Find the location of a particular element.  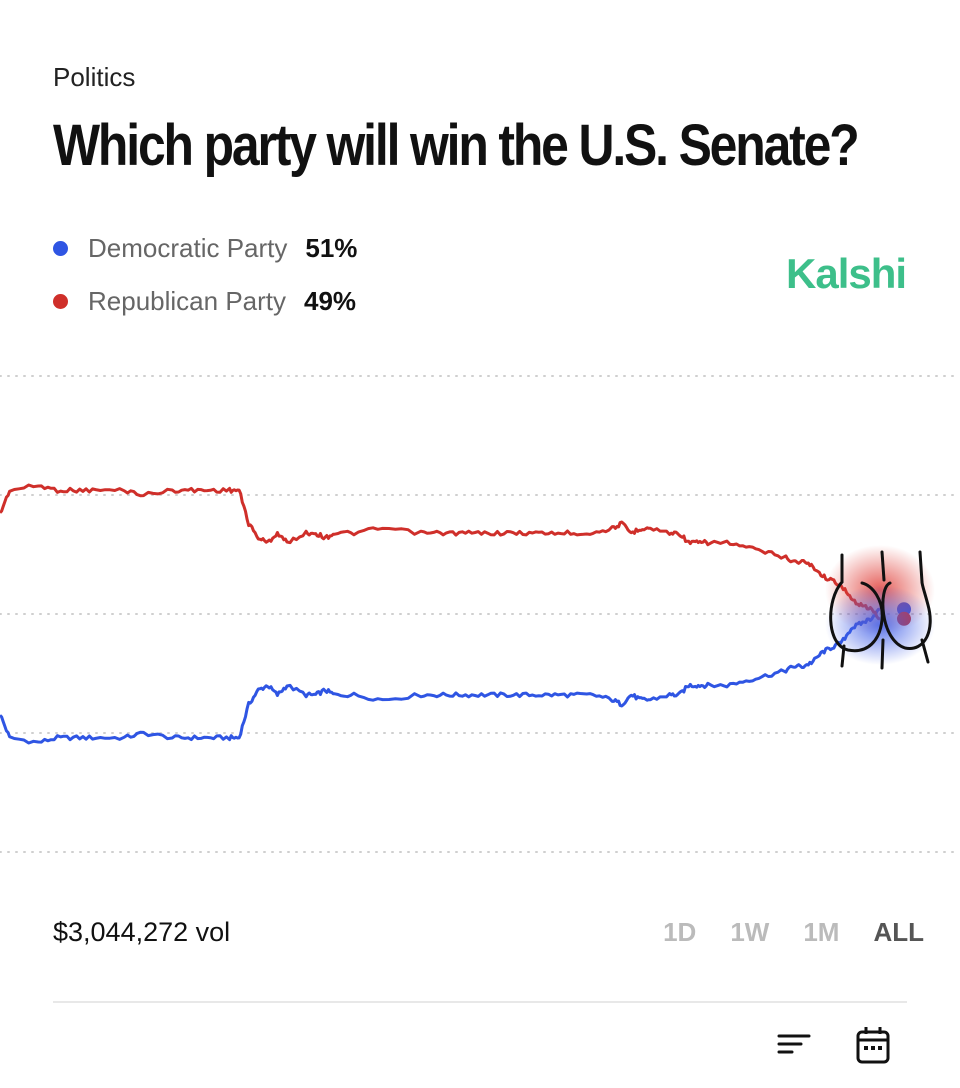

range-1w: 1W is located at coordinates (750, 932).